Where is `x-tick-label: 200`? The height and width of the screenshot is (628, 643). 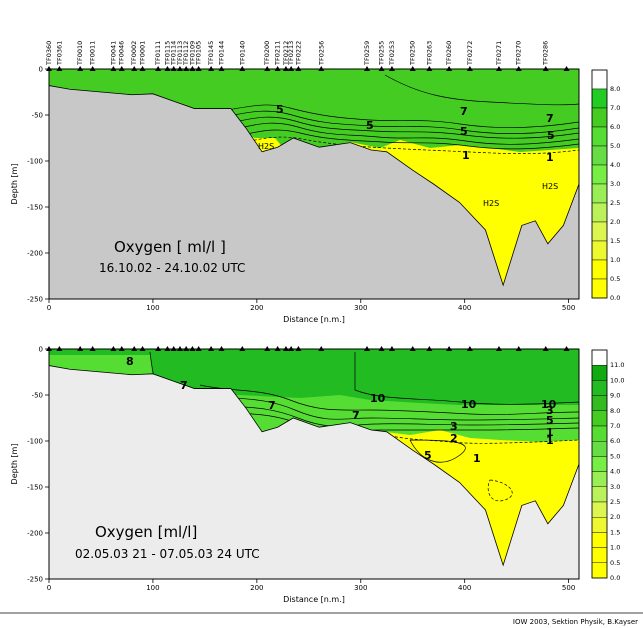 x-tick-label: 200 is located at coordinates (256, 588).